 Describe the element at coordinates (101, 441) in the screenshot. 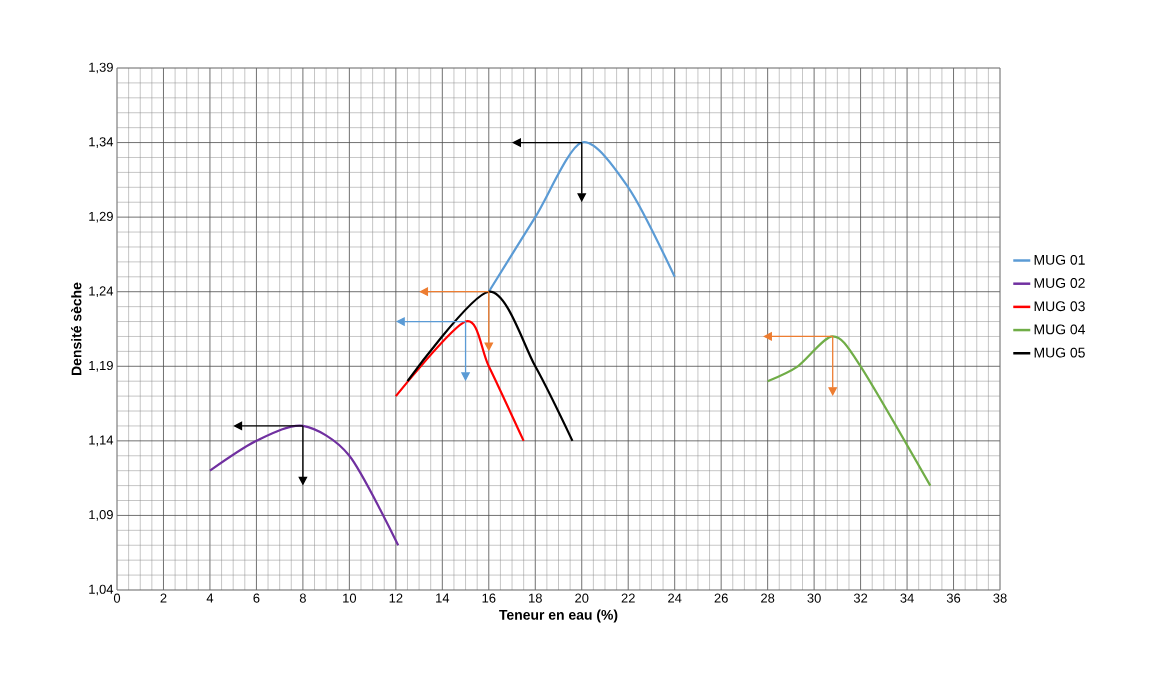

I see `y-tick-label: 1,14` at that location.